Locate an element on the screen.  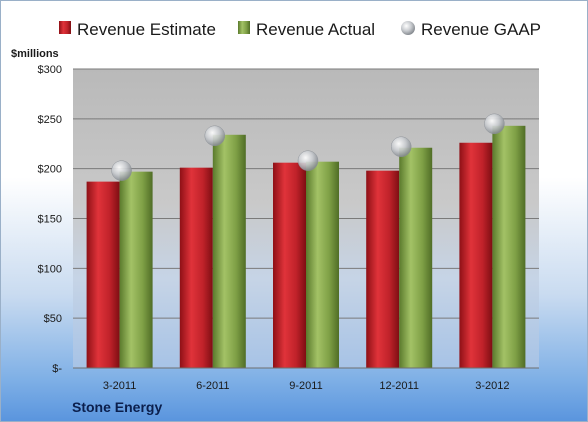
company-name: Stone Energy is located at coordinates (117, 407).